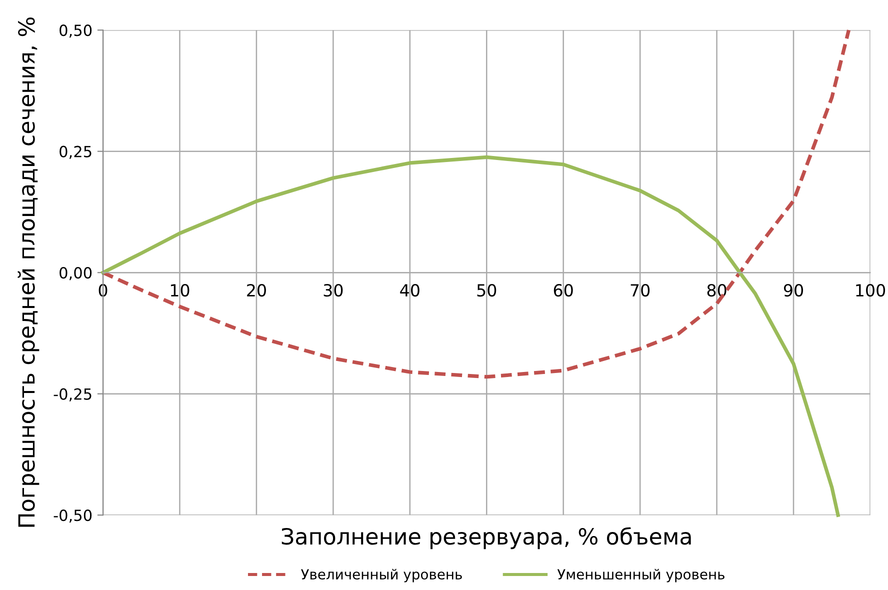 Image resolution: width=888 pixels, height=590 pixels. Describe the element at coordinates (486, 538) in the screenshot. I see `x-axis-title: Заполнение резервуара, % объема` at that location.